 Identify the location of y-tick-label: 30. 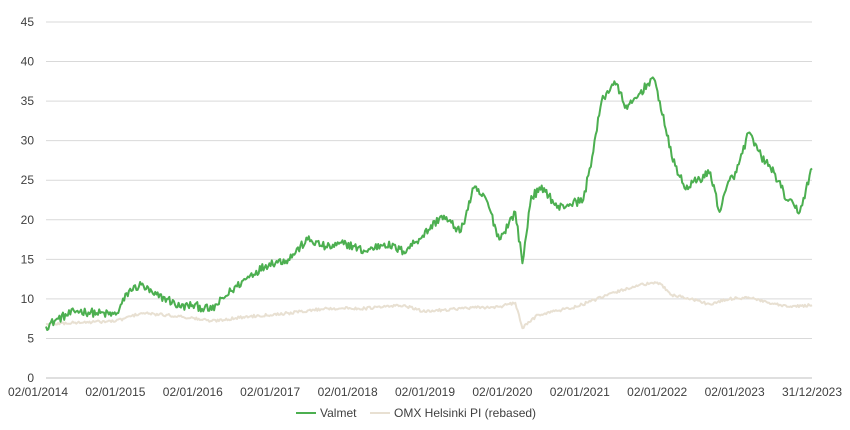
(28, 141).